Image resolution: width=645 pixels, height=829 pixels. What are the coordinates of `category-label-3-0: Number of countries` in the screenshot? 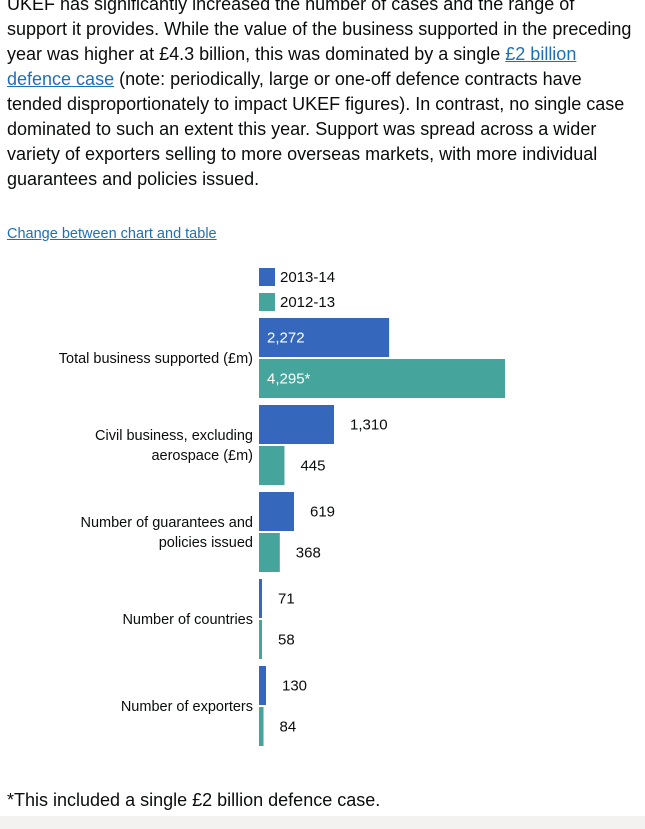 It's located at (187, 620).